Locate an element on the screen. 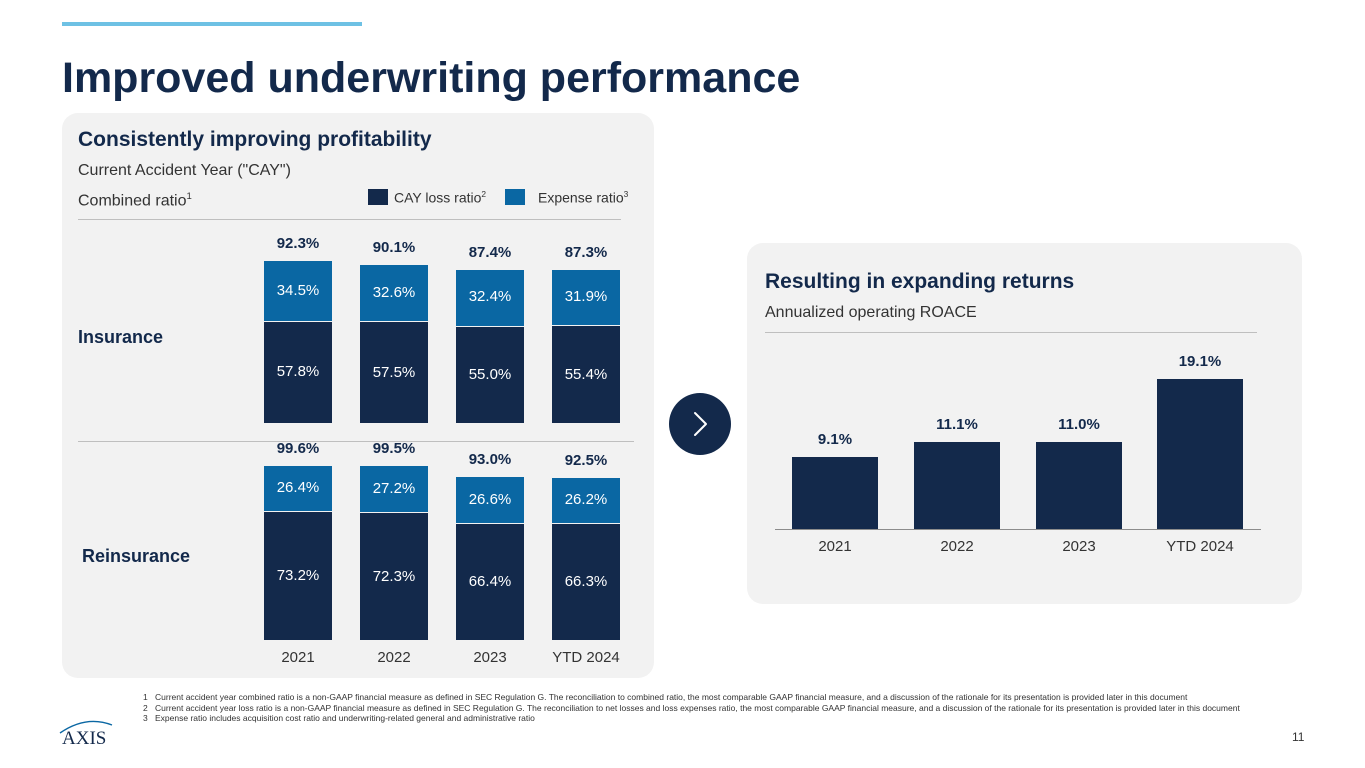 This screenshot has height=768, width=1365. bar-total-label: 92.3% is located at coordinates (298, 244).